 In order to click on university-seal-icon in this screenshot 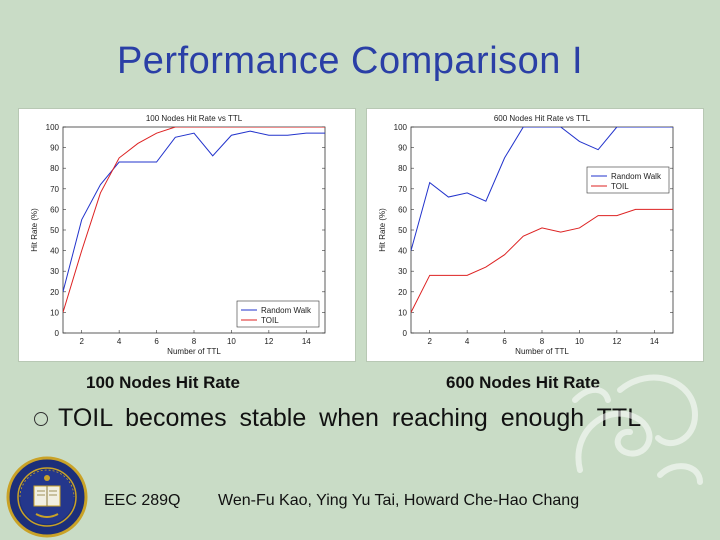, I will do `click(47, 497)`.